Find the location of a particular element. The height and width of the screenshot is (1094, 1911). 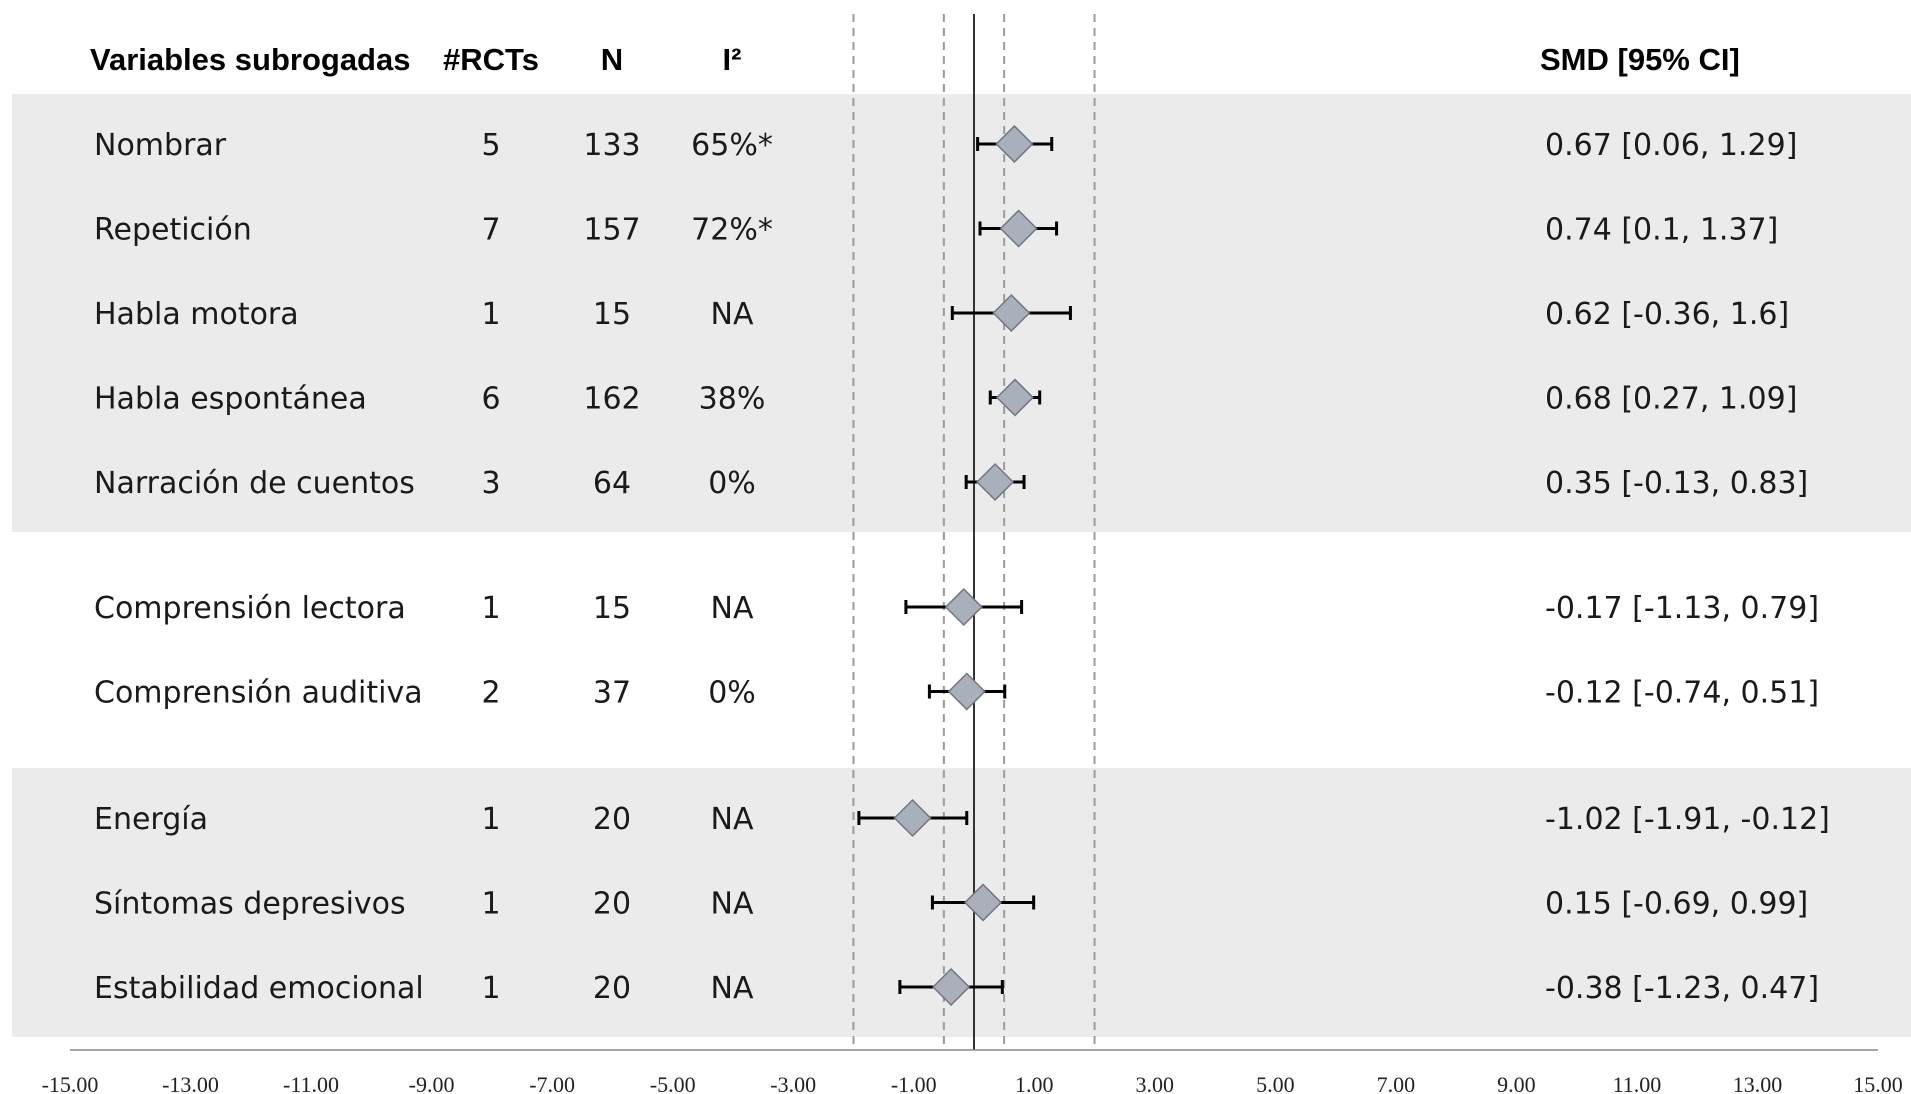

row-variable: Habla motora is located at coordinates (196, 314).